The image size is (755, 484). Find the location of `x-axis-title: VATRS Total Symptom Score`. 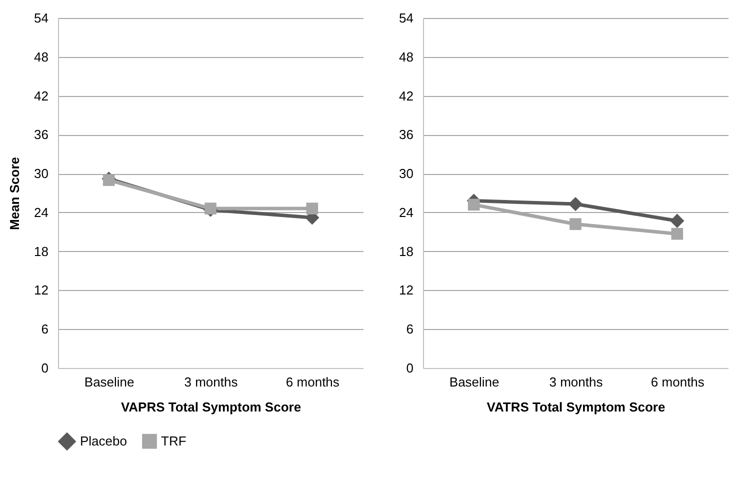

x-axis-title: VATRS Total Symptom Score is located at coordinates (576, 407).